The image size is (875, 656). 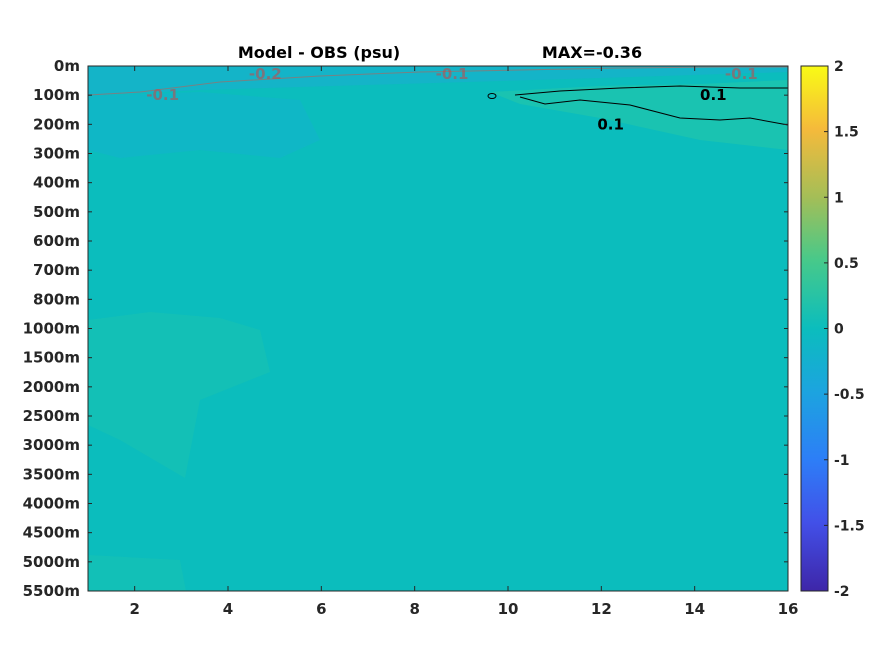 What do you see at coordinates (67, 66) in the screenshot?
I see `y-tick-label: 0m` at bounding box center [67, 66].